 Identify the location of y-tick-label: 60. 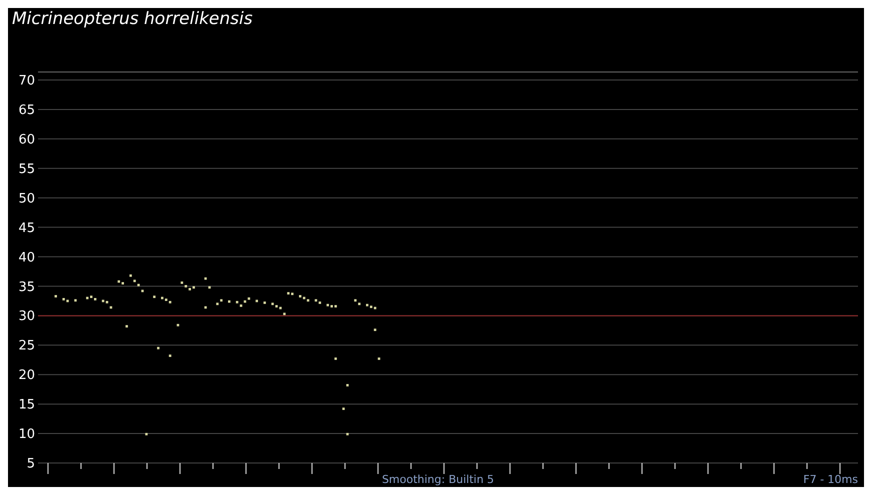
(26, 140).